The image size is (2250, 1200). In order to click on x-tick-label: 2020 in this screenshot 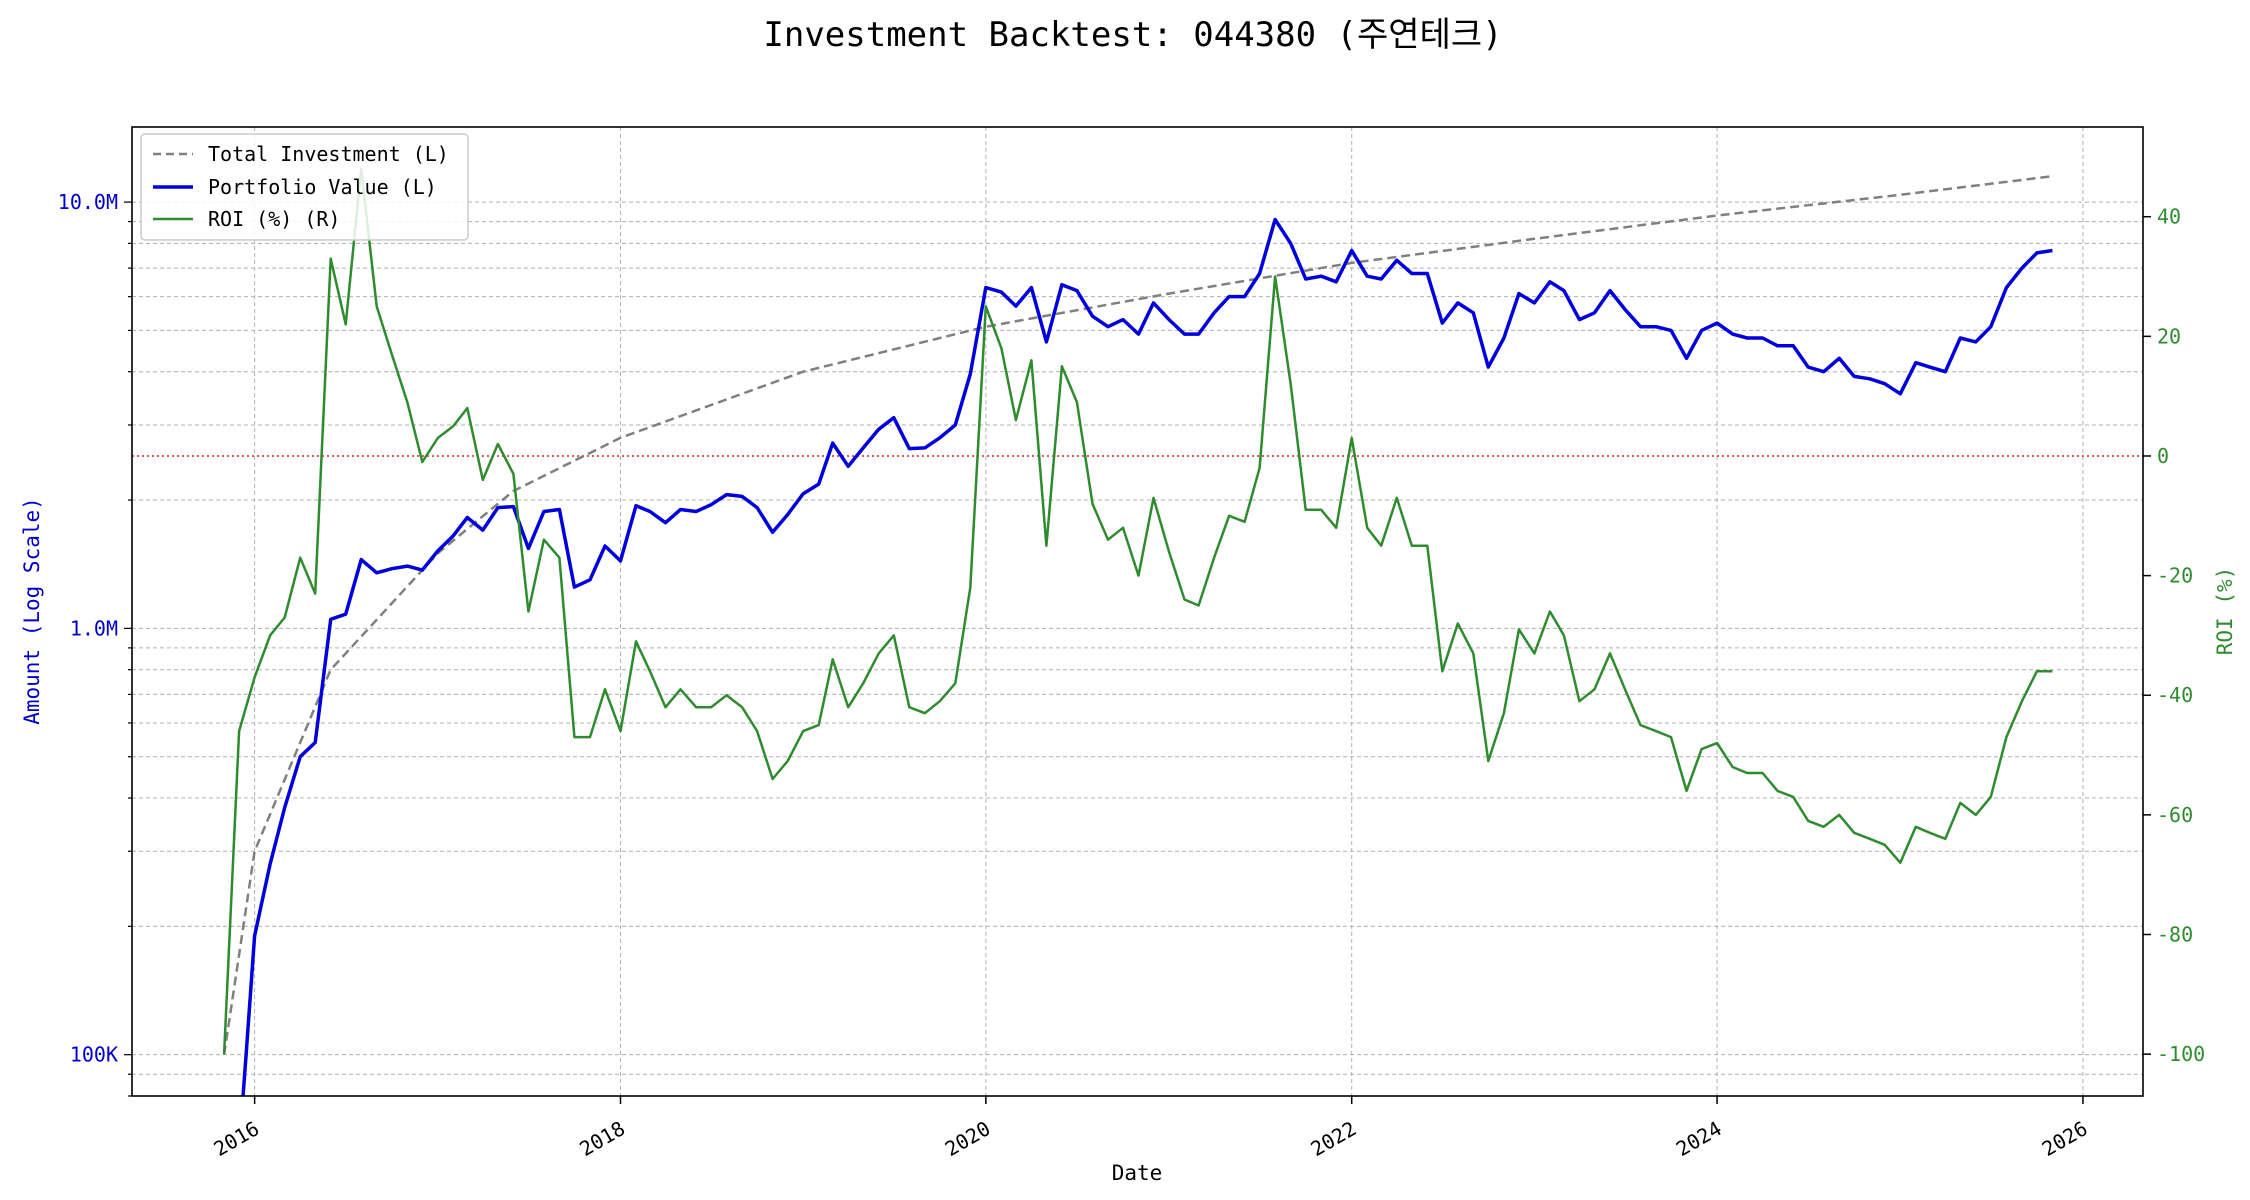, I will do `click(968, 1138)`.